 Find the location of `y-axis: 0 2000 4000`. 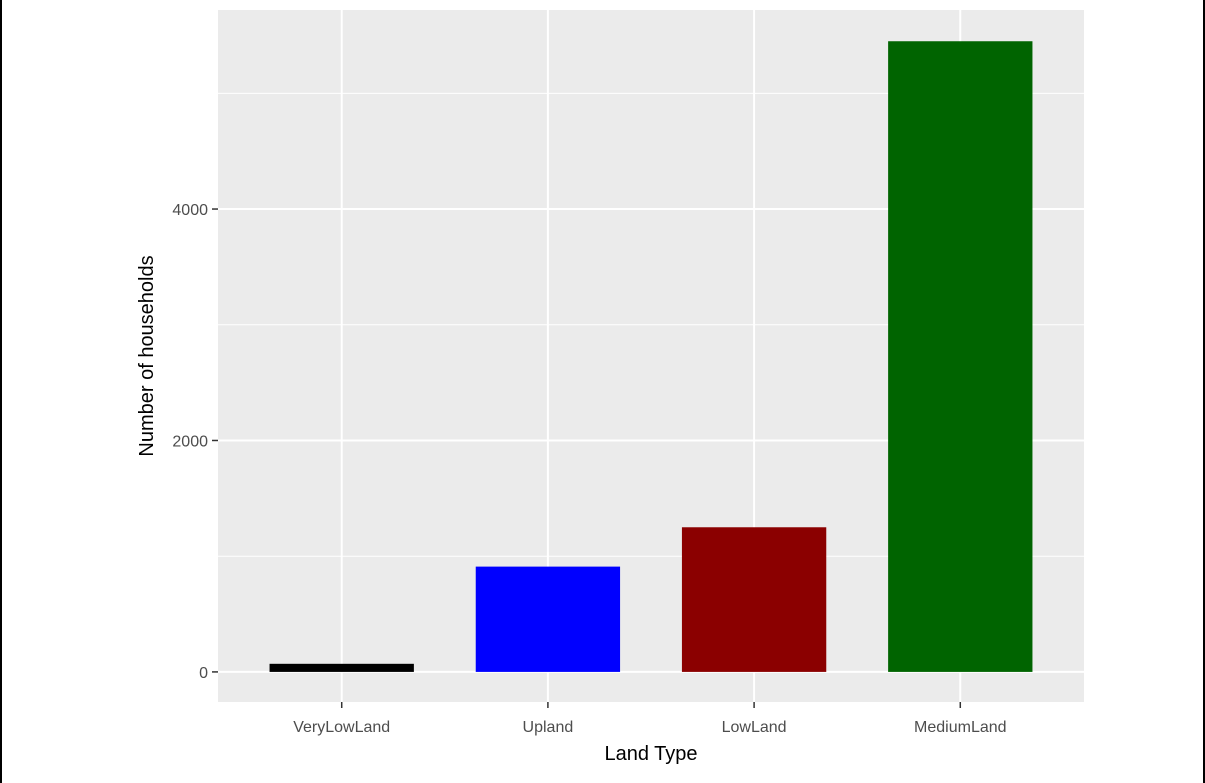

y-axis: 0 2000 4000 is located at coordinates (195, 442).